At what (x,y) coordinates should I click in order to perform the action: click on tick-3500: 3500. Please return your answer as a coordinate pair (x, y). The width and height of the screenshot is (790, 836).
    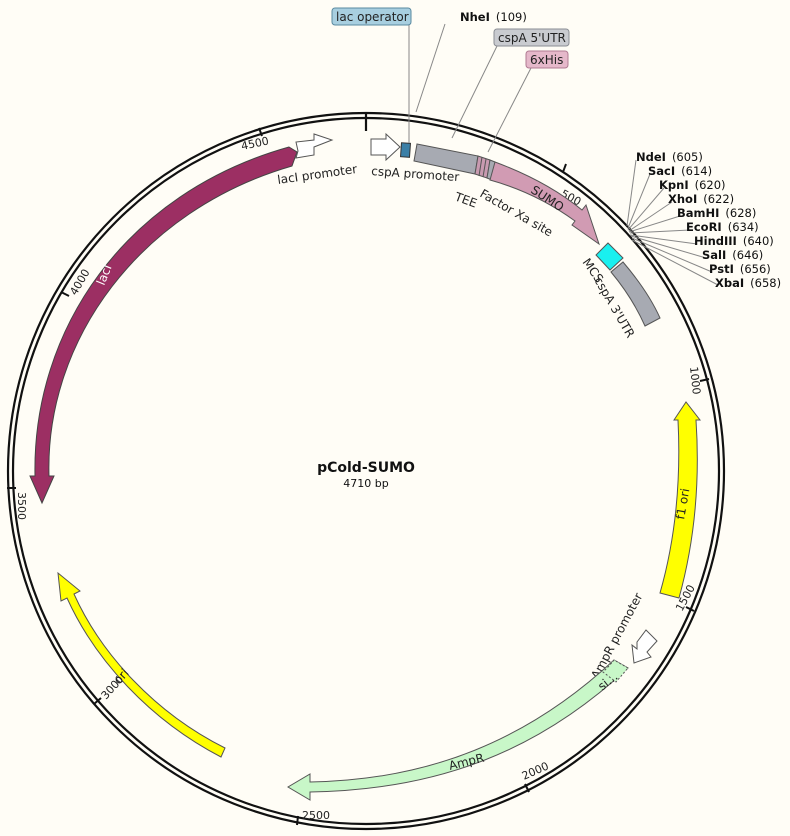
    Looking at the image, I should click on (21, 506).